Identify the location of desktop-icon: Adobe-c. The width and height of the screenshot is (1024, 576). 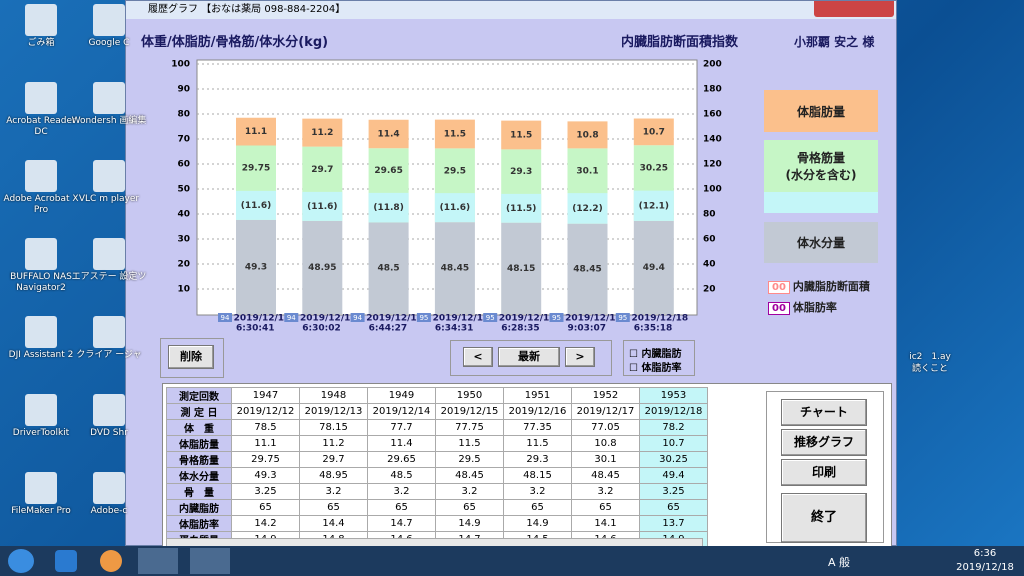
(109, 494).